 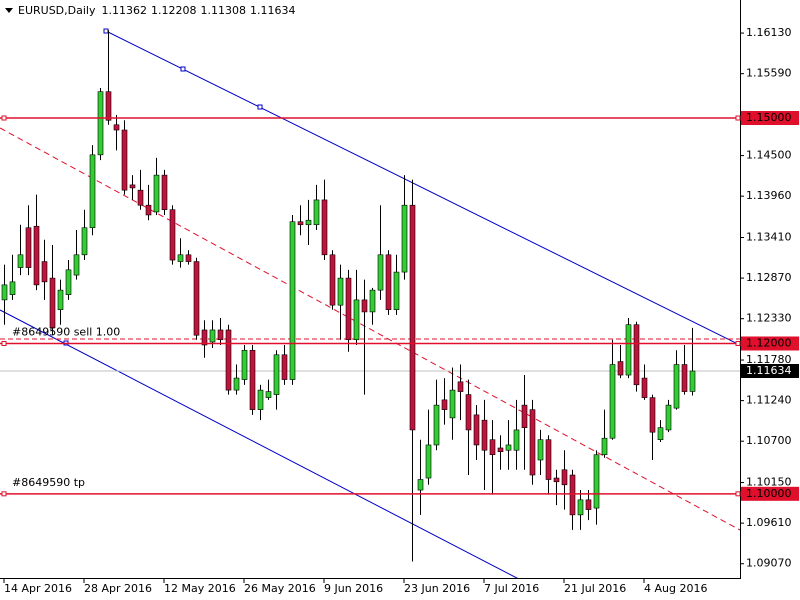 What do you see at coordinates (353, 588) in the screenshot?
I see `x-tick-label: 9 Jun 2016` at bounding box center [353, 588].